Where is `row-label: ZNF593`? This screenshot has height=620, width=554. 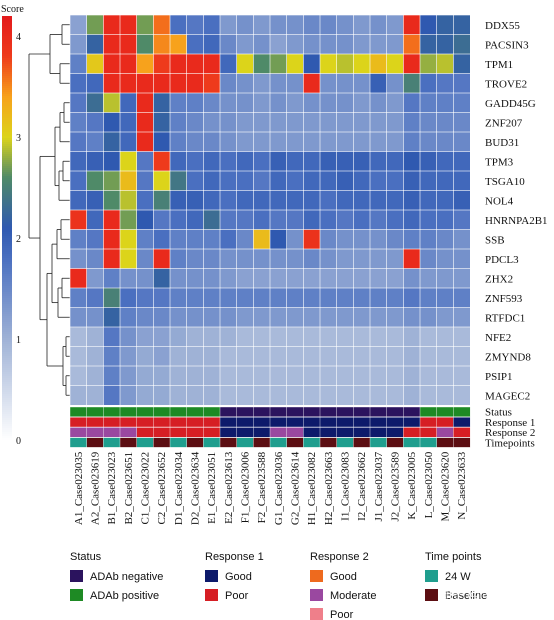 row-label: ZNF593 is located at coordinates (504, 299).